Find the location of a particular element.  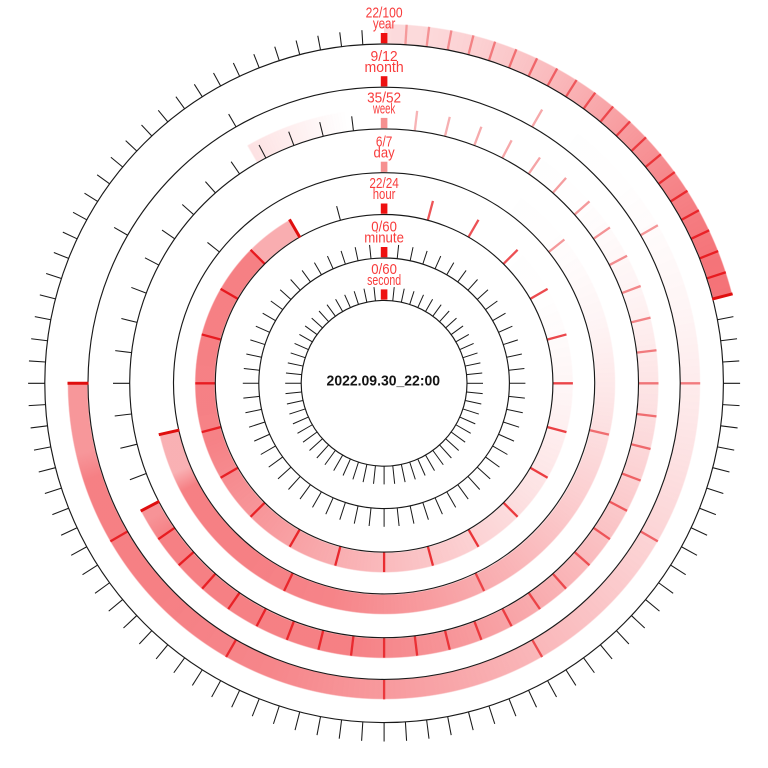

svg-text: 6/7 is located at coordinates (384, 141).